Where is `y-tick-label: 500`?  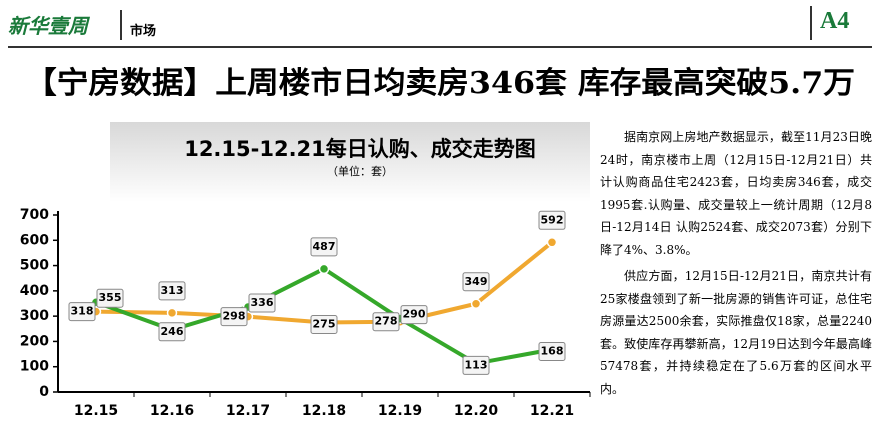
y-tick-label: 500 is located at coordinates (34, 266).